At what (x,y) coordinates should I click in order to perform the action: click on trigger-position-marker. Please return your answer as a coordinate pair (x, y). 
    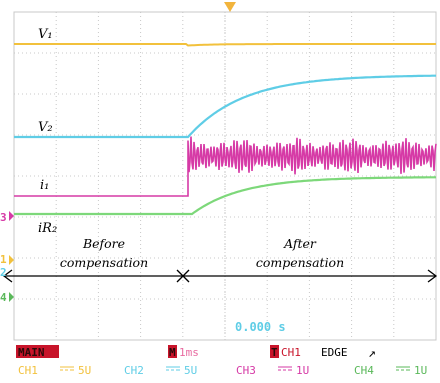
    Looking at the image, I should click on (230, 7).